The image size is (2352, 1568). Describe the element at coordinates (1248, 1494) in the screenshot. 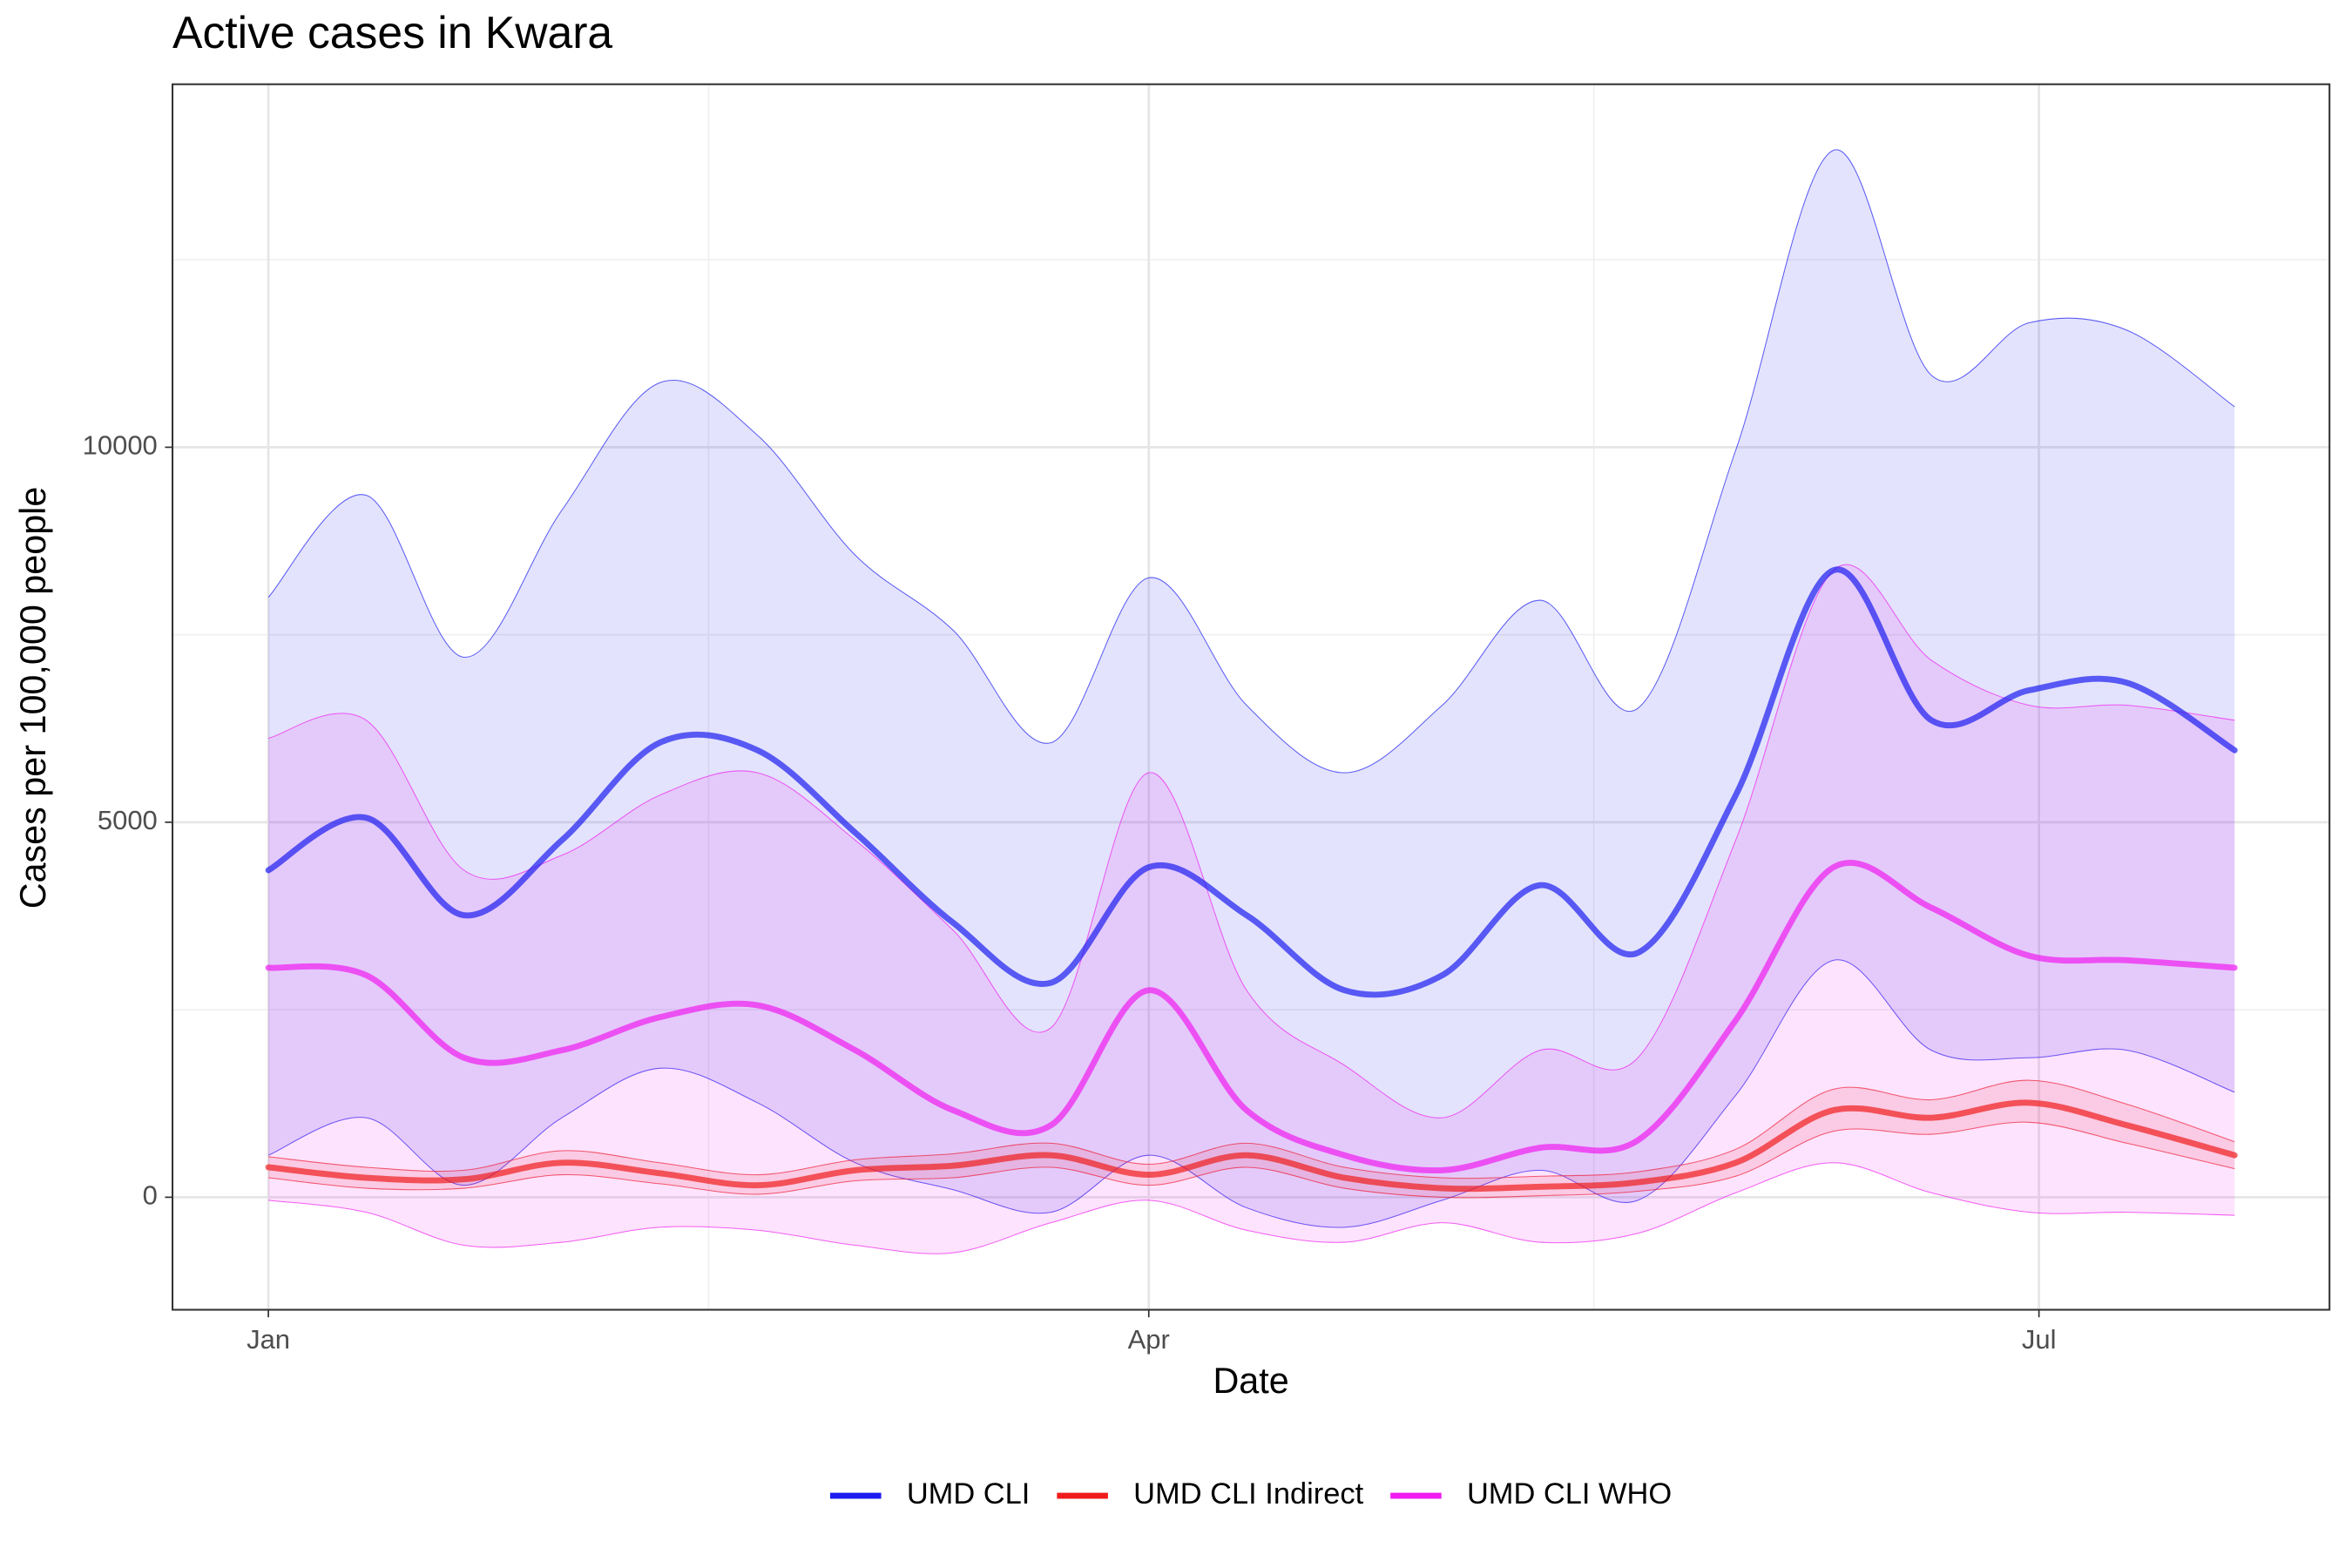

I see `legend-label: UMD CLI Indirect` at that location.